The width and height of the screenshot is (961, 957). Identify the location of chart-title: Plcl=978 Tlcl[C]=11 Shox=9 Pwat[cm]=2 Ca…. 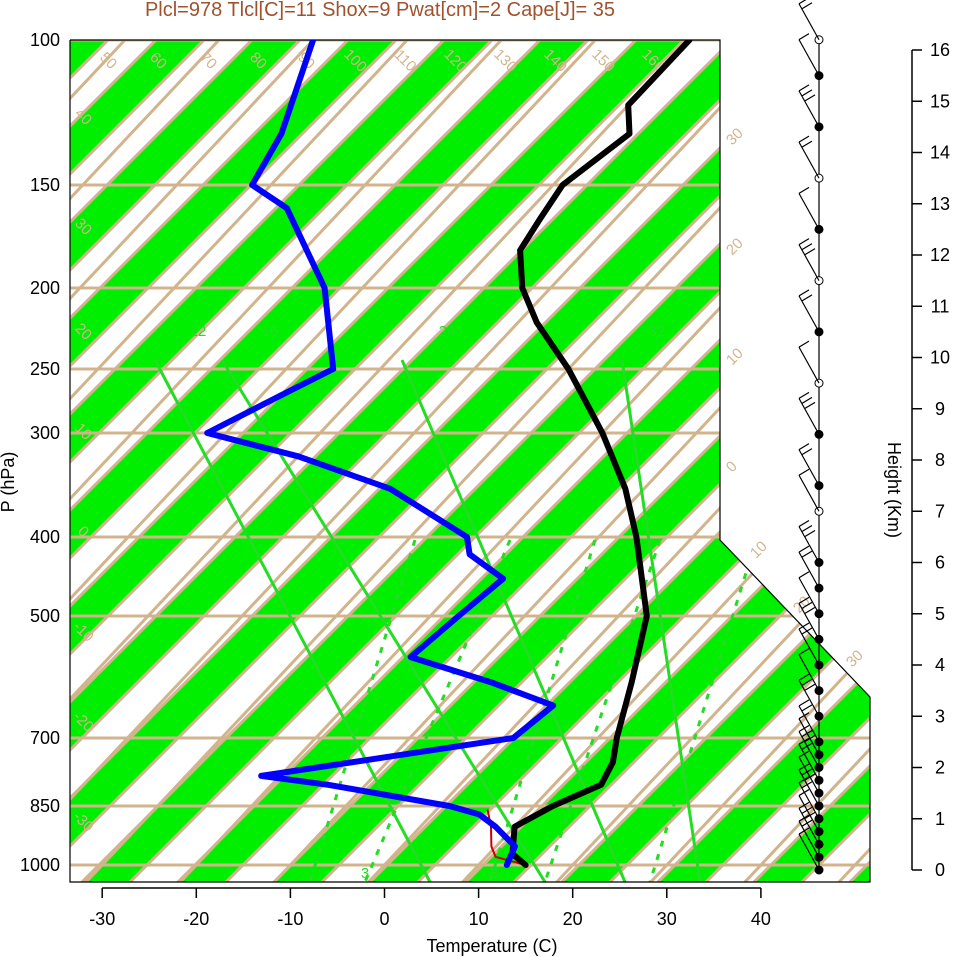
(380, 10).